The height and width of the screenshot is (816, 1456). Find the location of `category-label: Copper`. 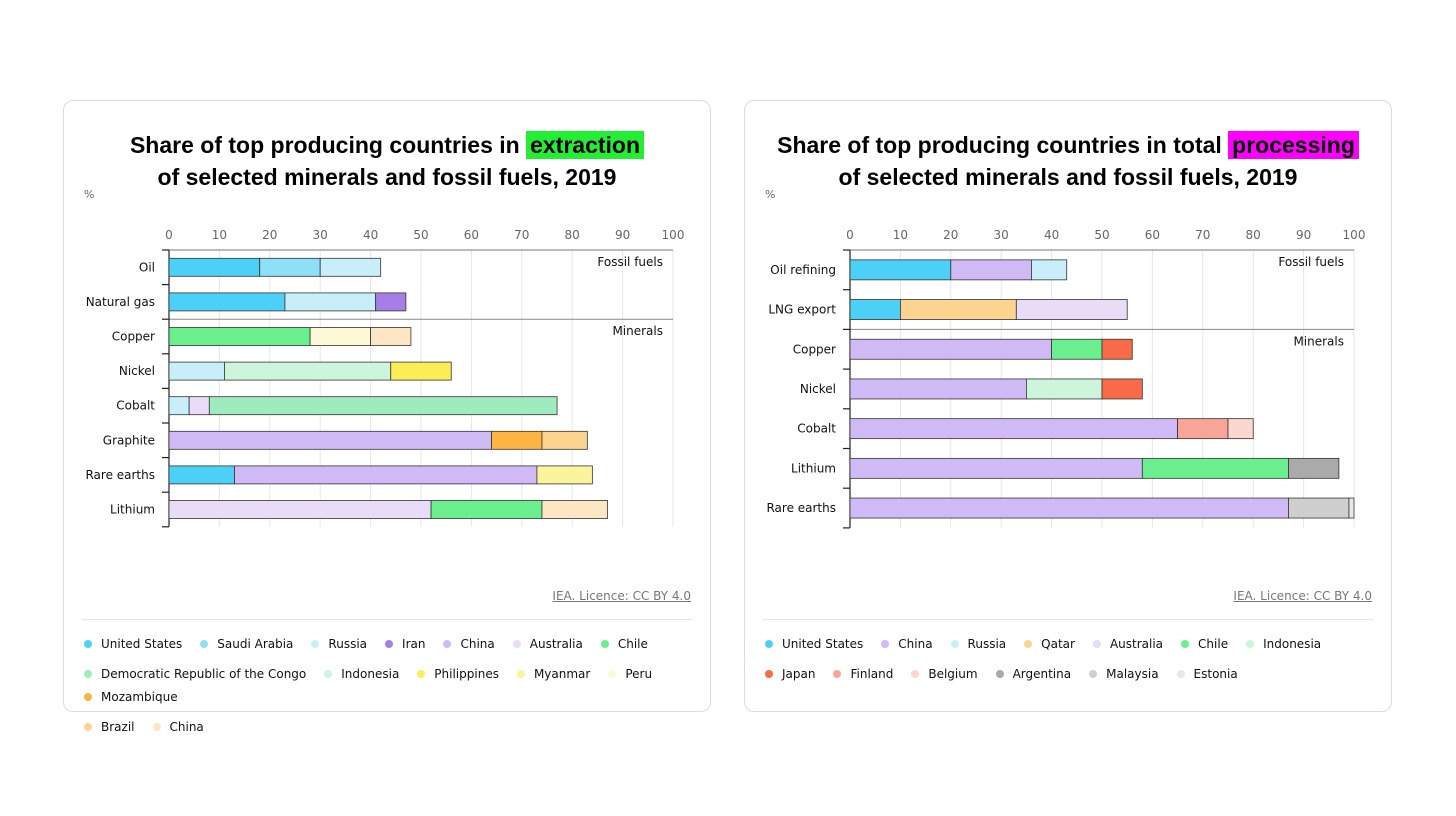

category-label: Copper is located at coordinates (814, 349).